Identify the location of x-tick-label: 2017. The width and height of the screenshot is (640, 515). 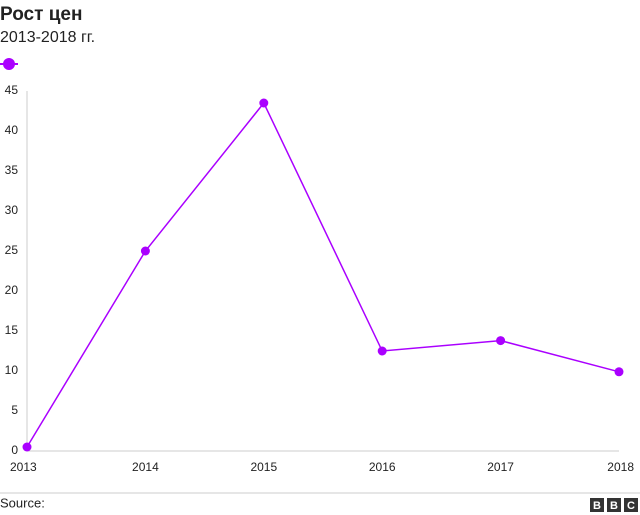
(500, 467).